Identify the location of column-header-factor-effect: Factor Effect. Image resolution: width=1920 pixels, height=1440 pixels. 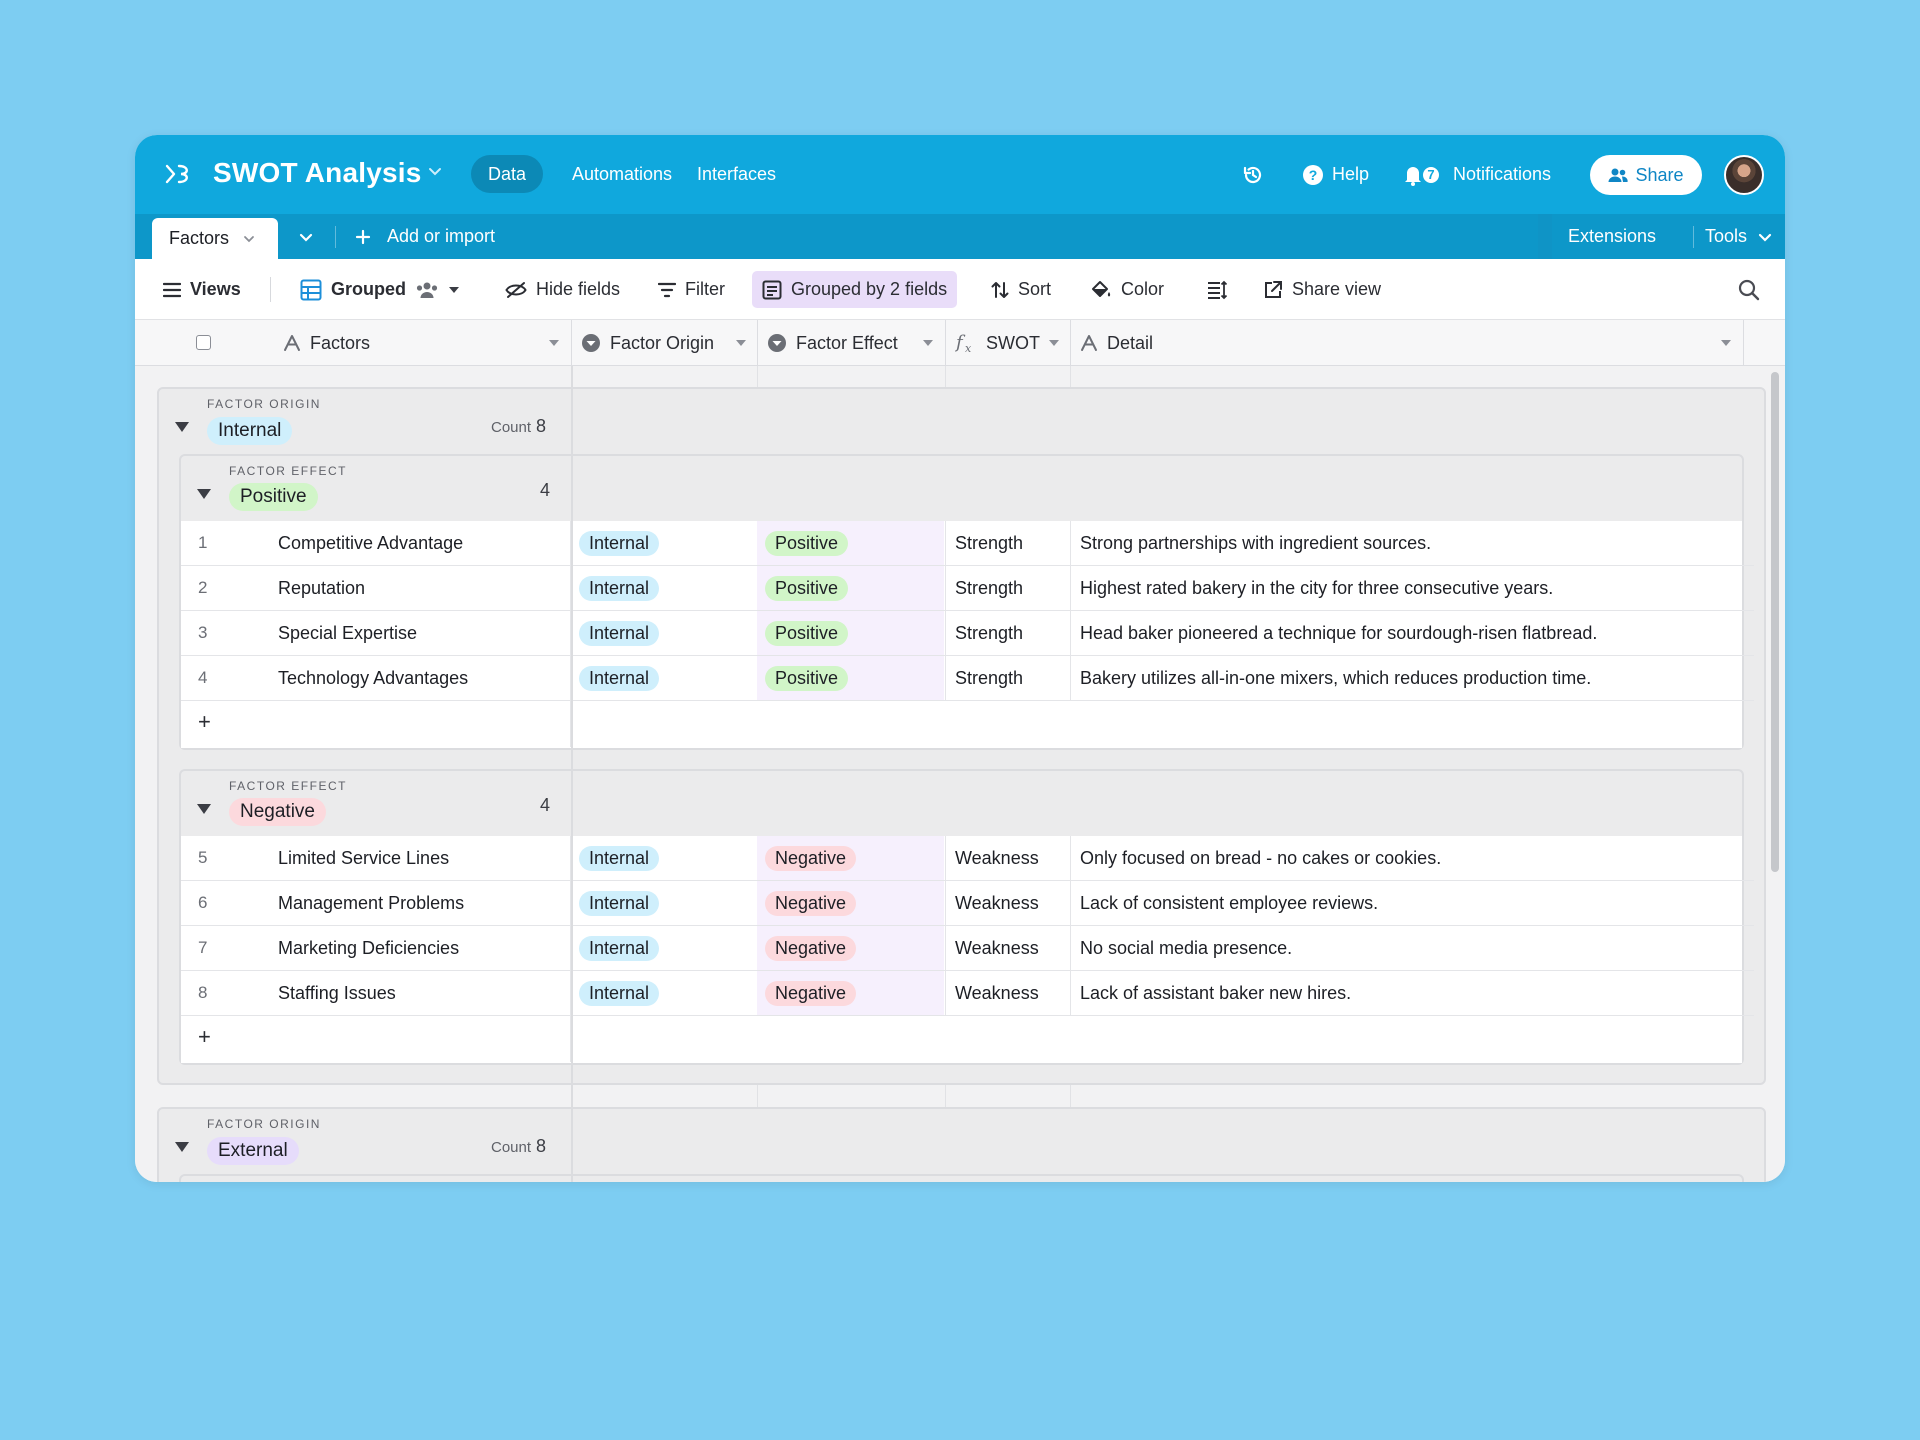
(832, 343).